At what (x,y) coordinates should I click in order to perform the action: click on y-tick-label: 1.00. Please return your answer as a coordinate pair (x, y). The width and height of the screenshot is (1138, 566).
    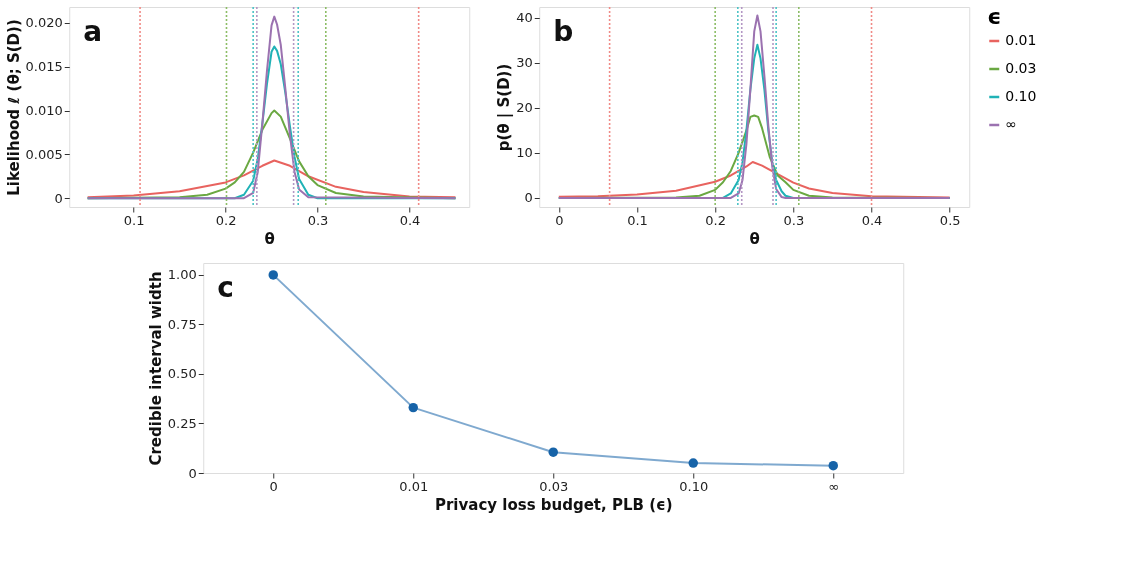
    Looking at the image, I should click on (182, 275).